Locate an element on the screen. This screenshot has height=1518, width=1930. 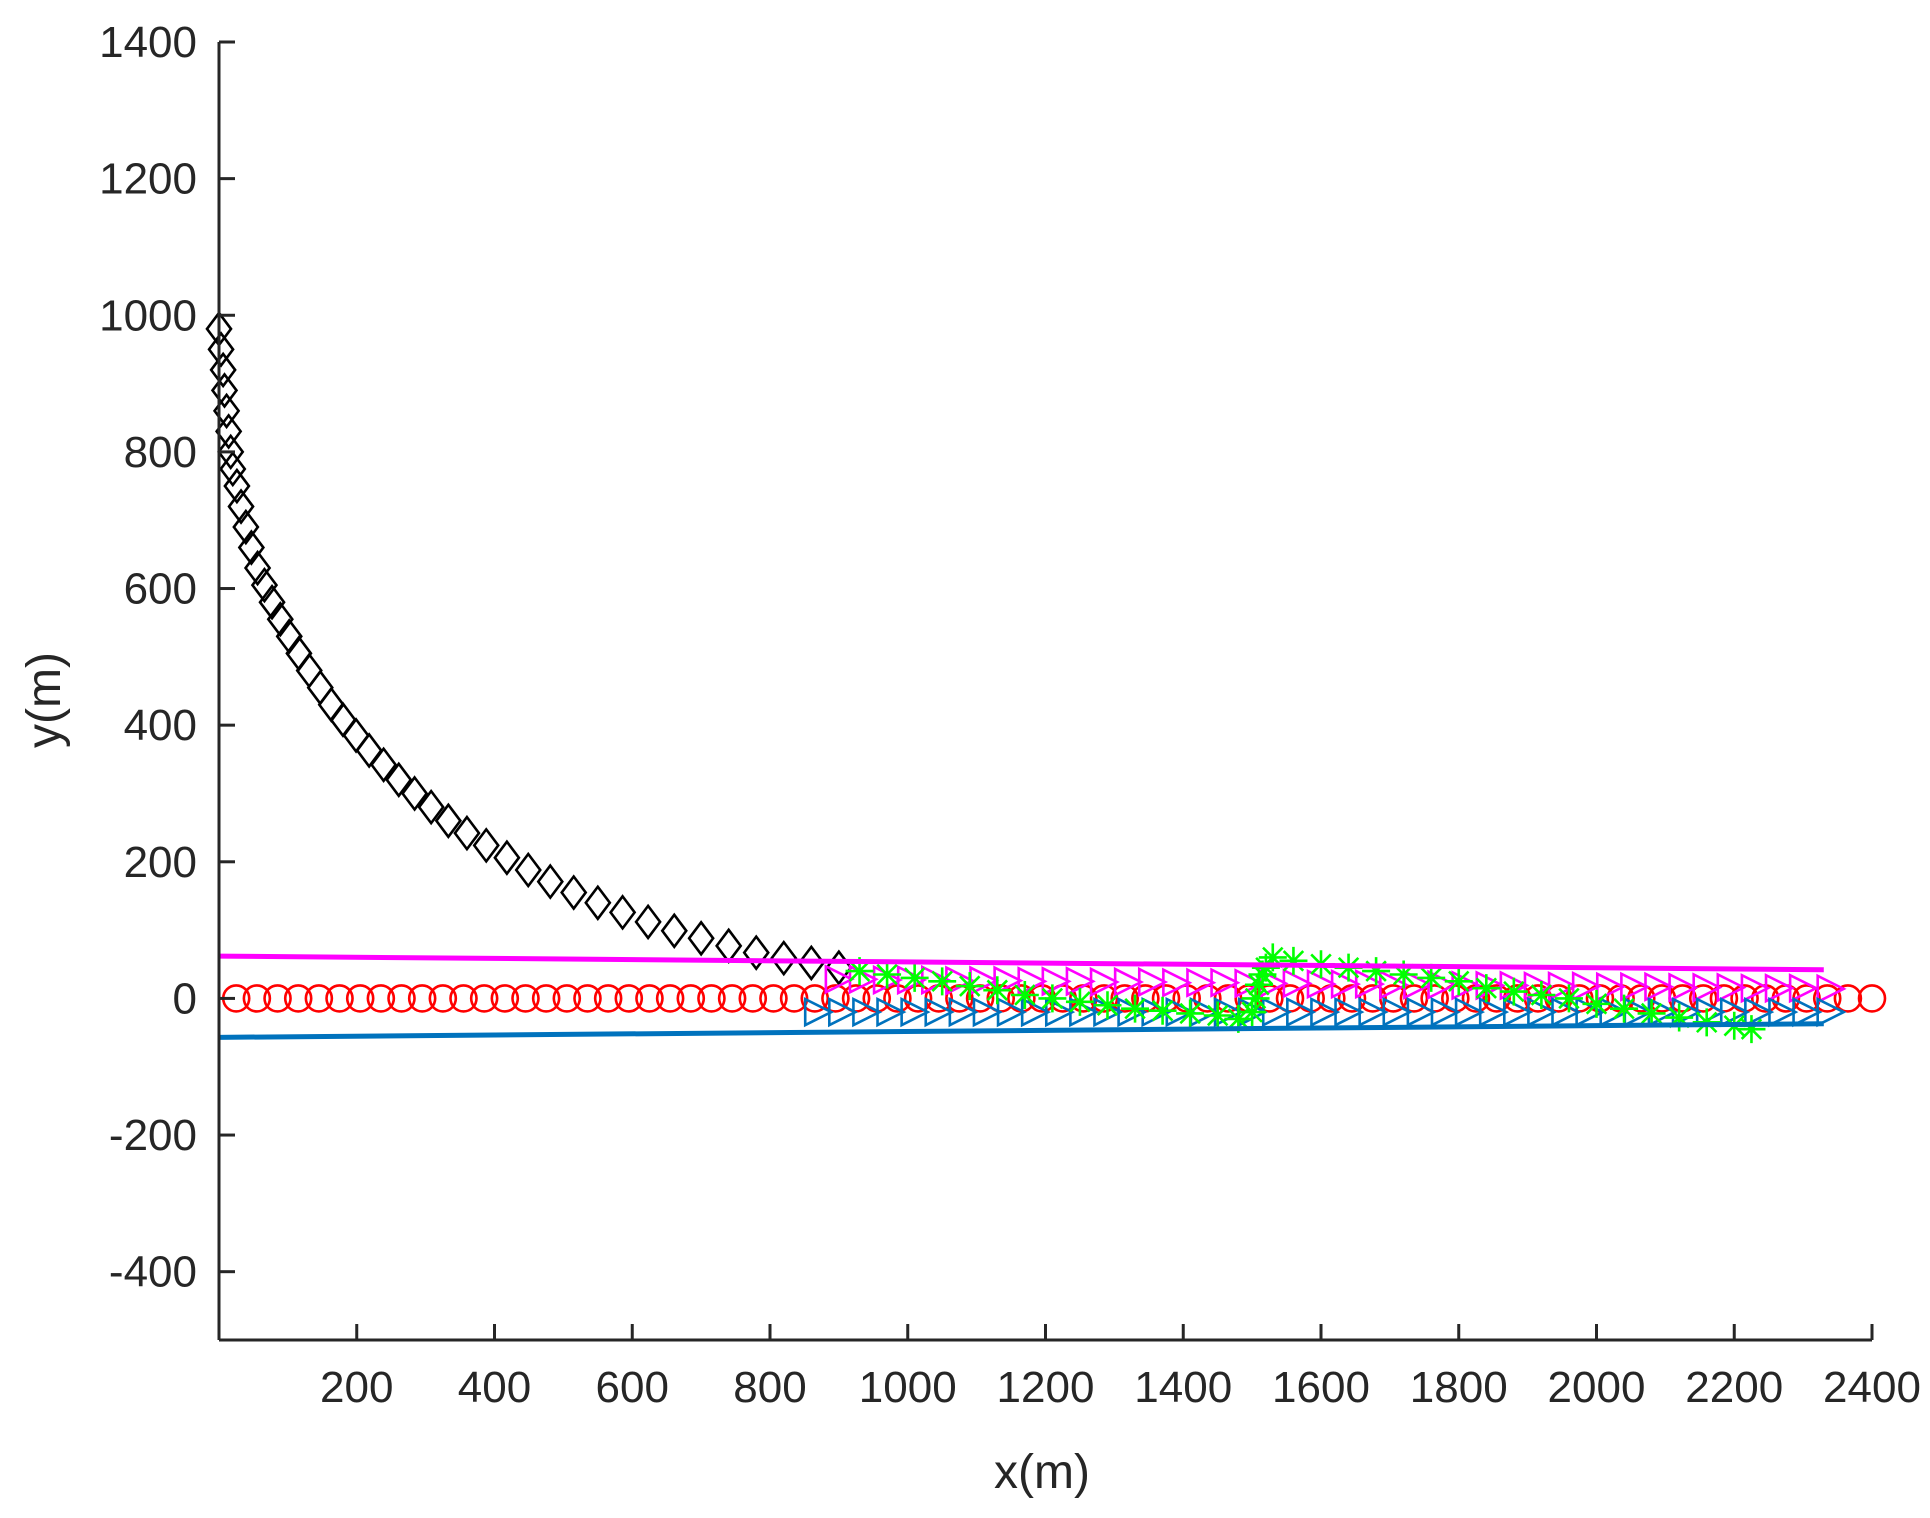
y-tick-label: 600 is located at coordinates (160, 589).